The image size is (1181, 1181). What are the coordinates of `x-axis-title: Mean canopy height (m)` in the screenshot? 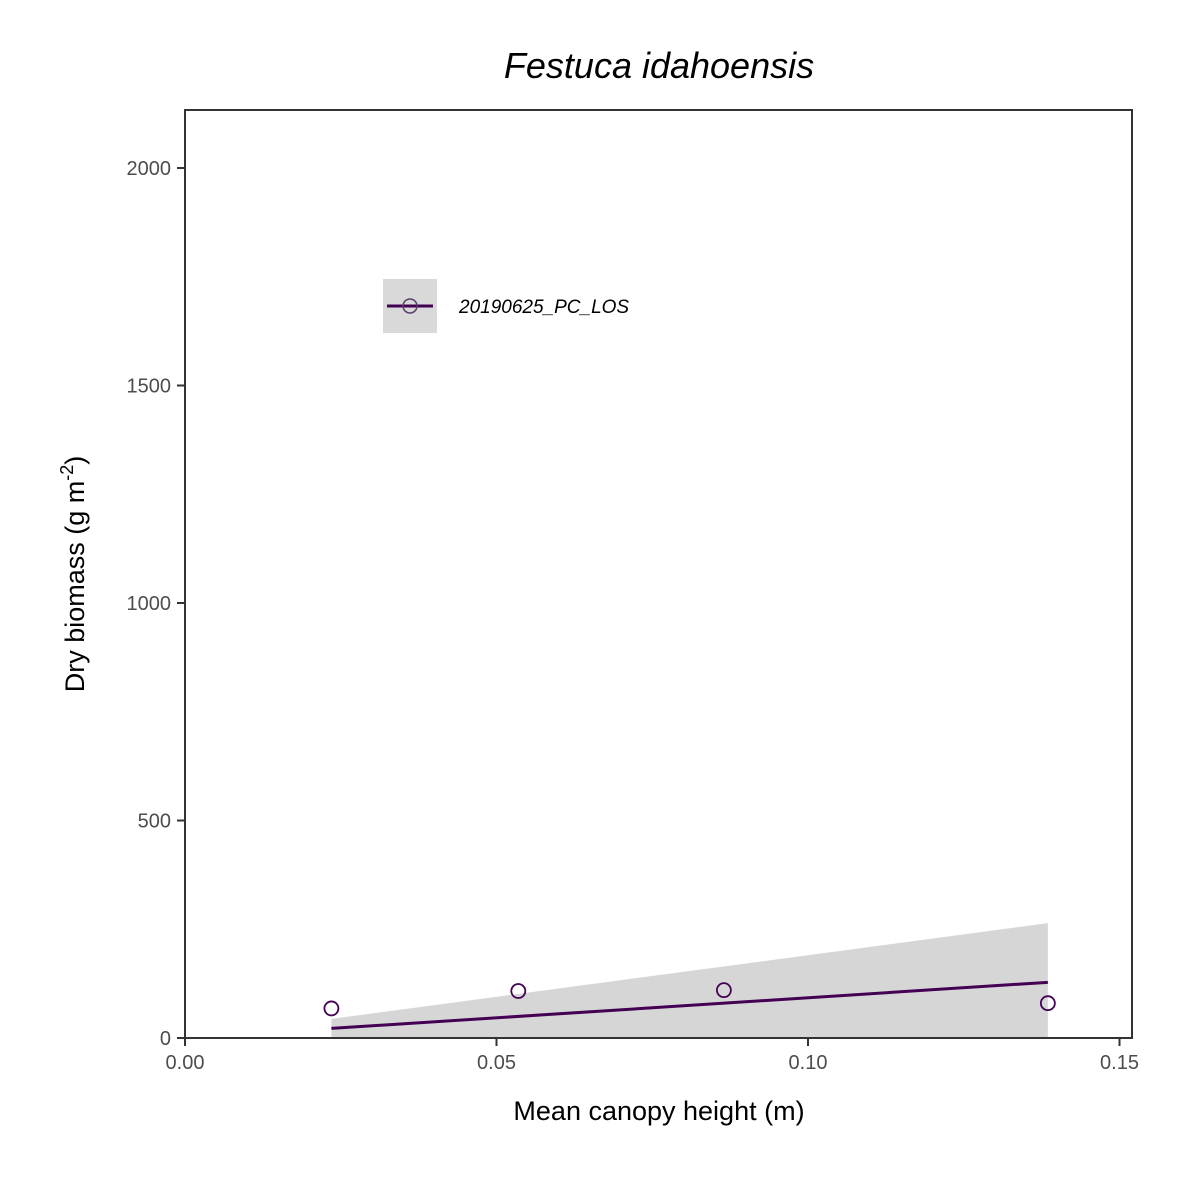 It's located at (658, 1111).